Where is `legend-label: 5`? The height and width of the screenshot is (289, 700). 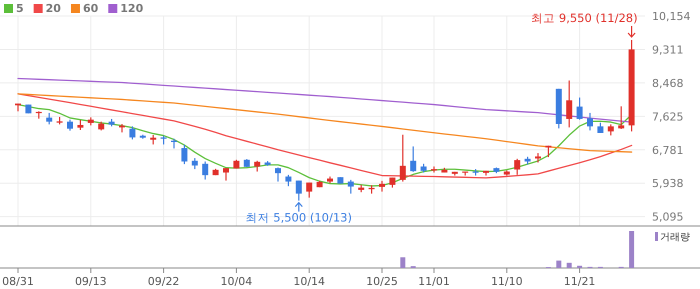 legend-label: 5 is located at coordinates (20, 8).